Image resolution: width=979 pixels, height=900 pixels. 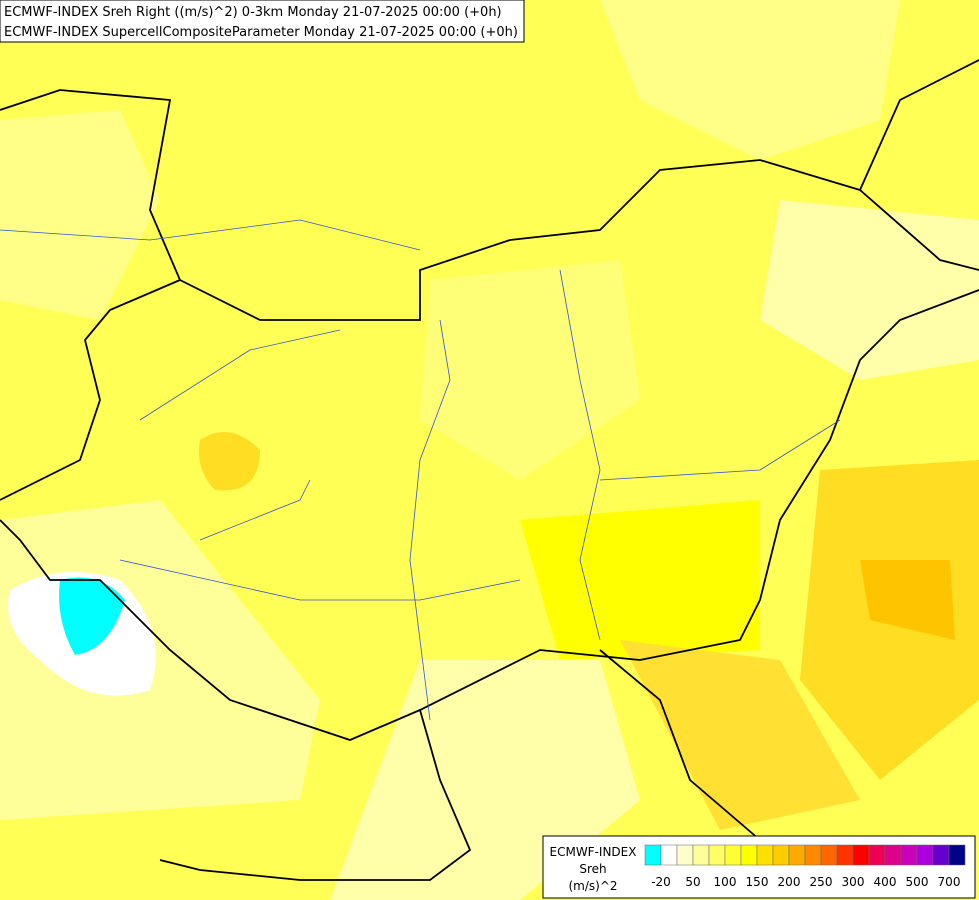 I want to click on legend-tick-label: 100, so click(x=725, y=882).